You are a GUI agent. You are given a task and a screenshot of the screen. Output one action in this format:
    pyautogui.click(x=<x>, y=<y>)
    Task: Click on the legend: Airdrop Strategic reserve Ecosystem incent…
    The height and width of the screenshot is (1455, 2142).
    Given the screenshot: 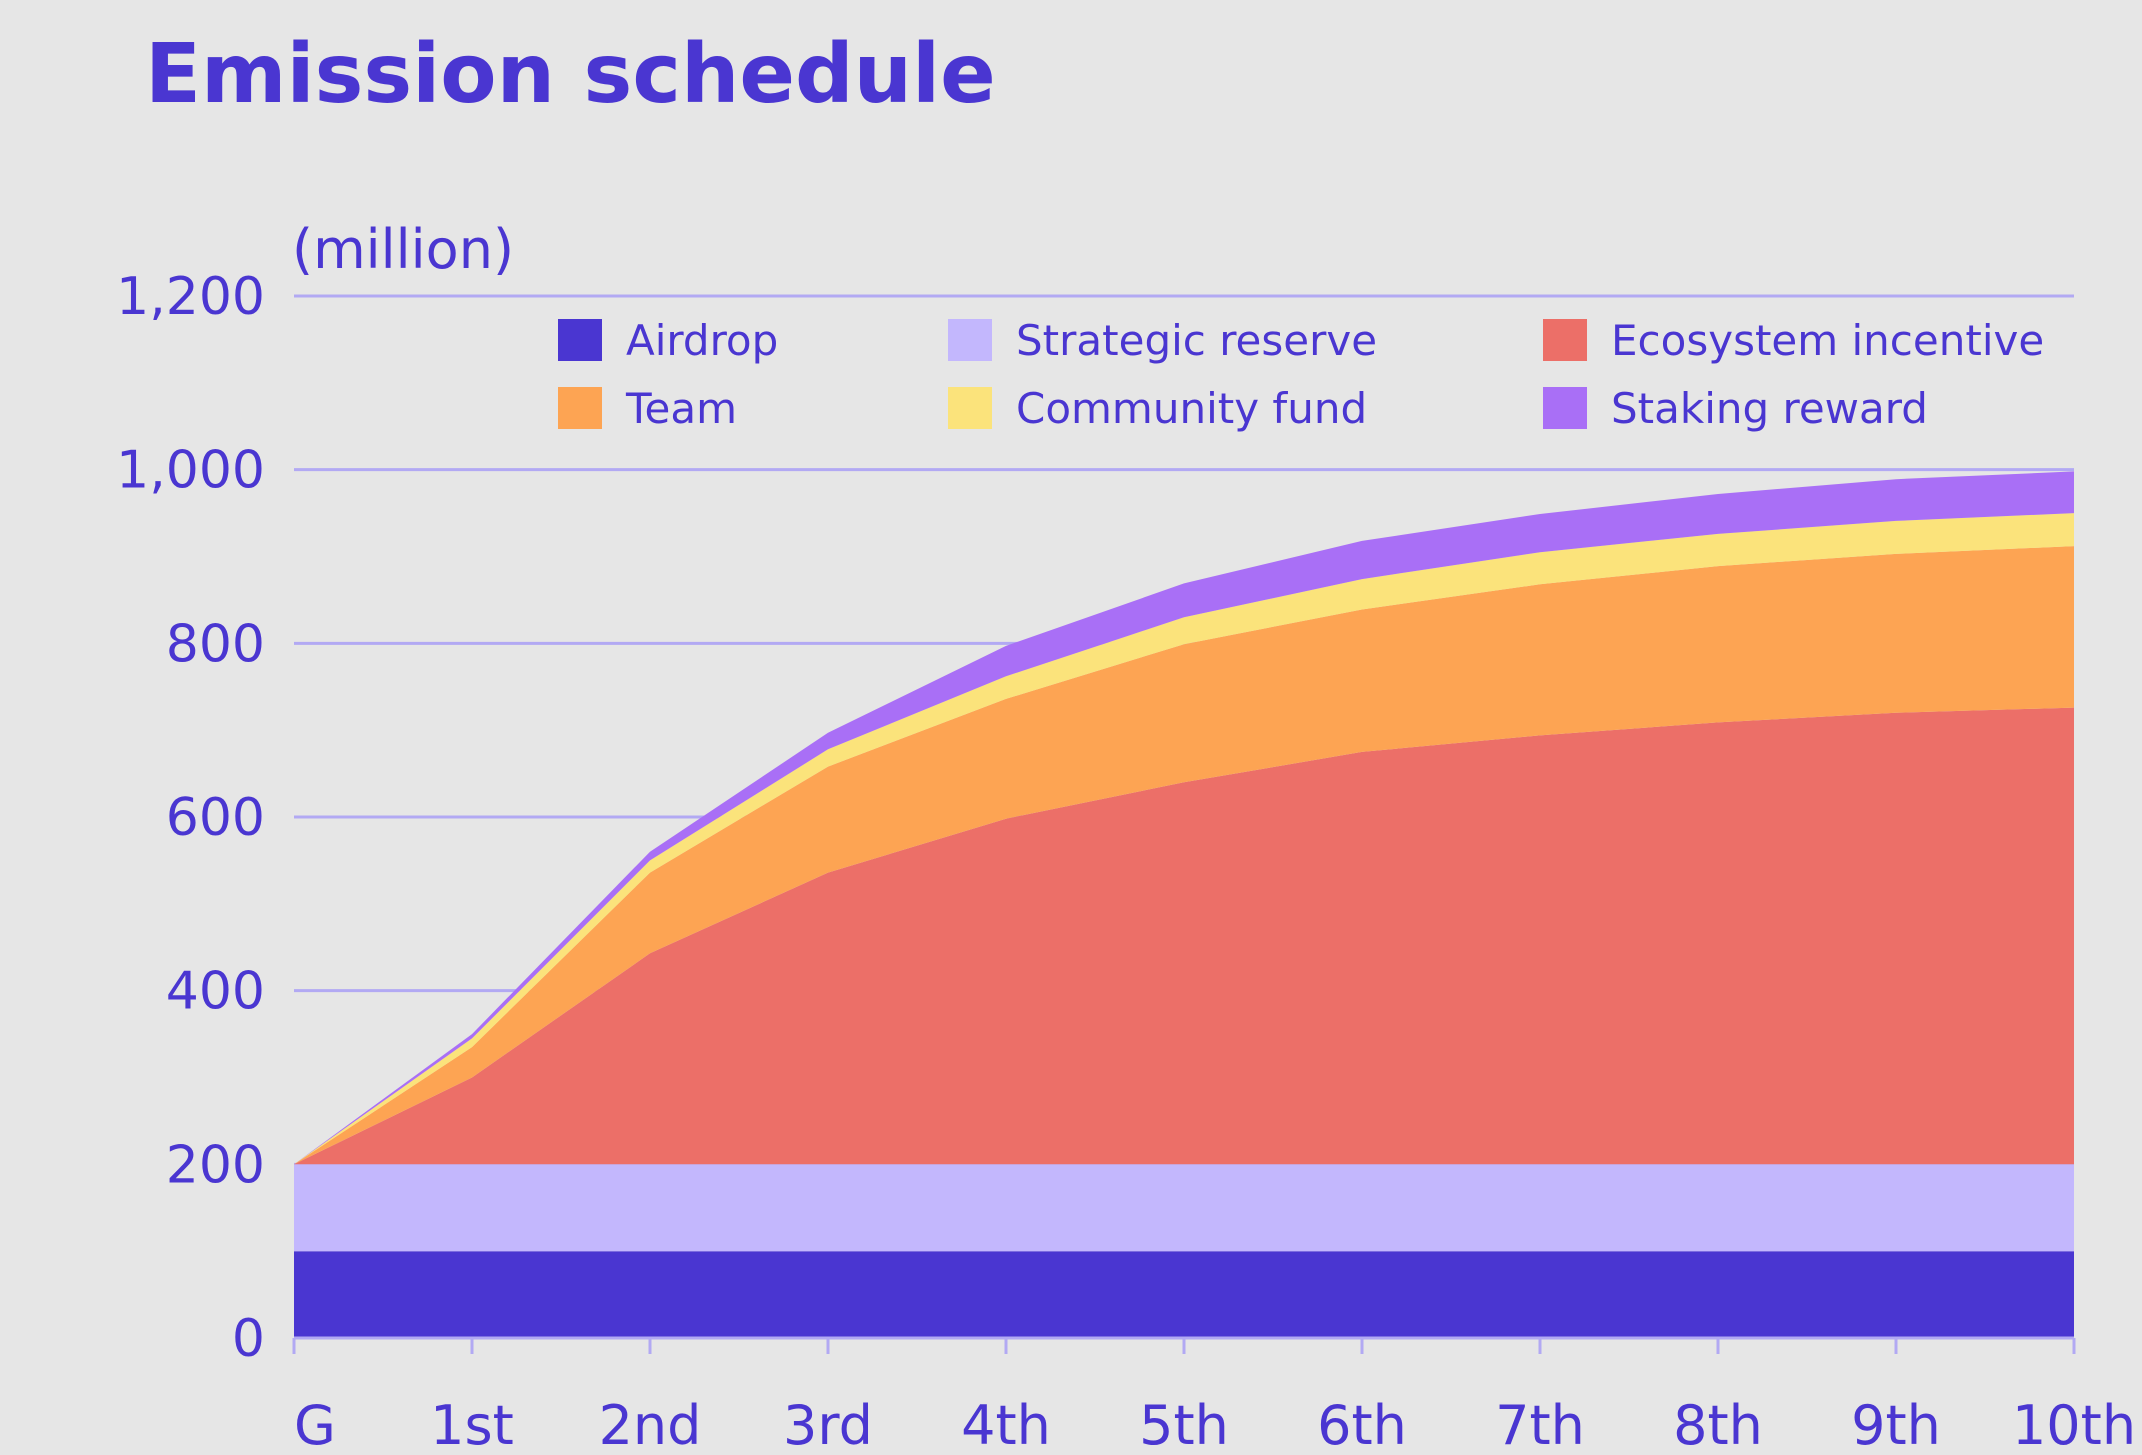 What is the action you would take?
    pyautogui.click(x=1301, y=374)
    